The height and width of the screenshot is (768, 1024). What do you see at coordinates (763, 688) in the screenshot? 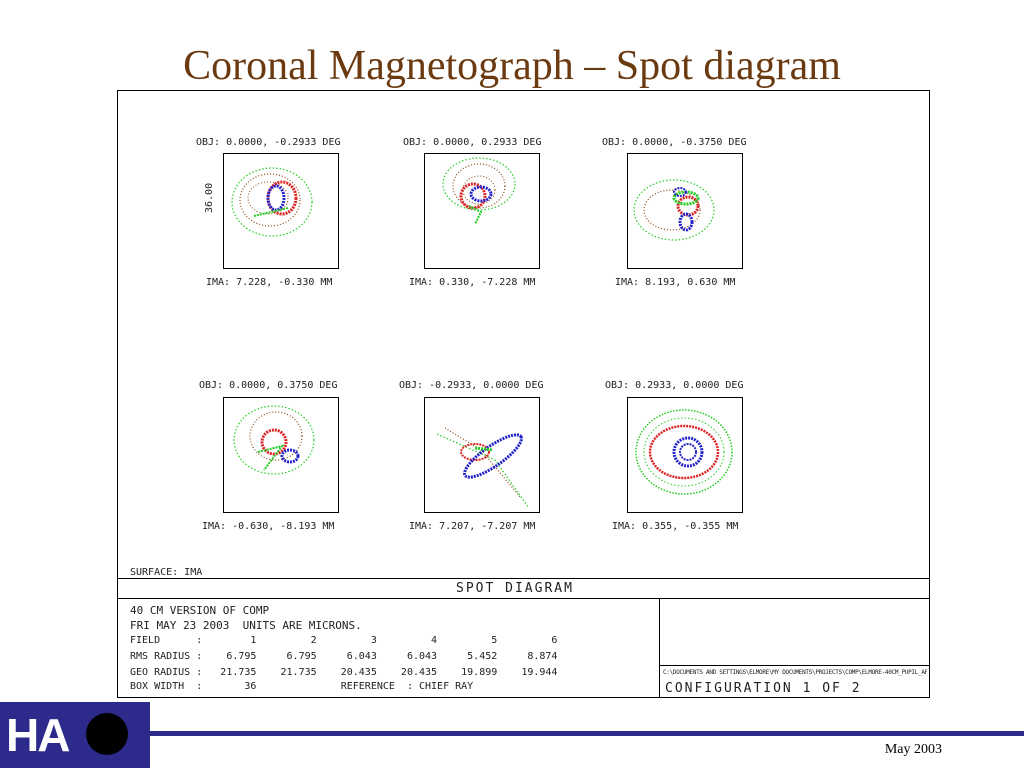
I see `configuration-label: CONFIGURATION 1 OF 2` at bounding box center [763, 688].